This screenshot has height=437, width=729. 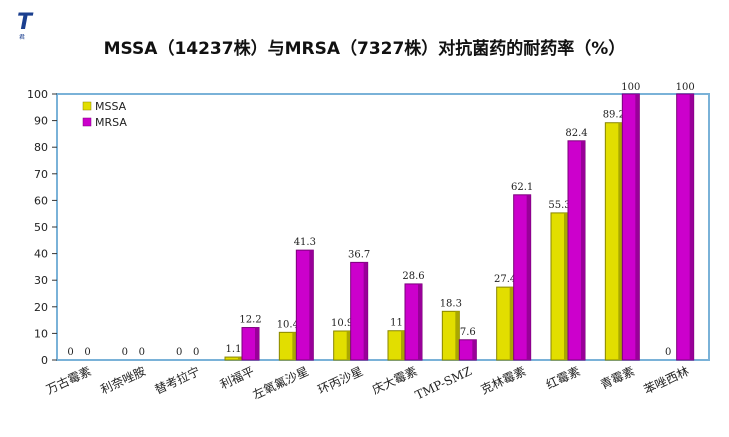 I want to click on y-tick-label: 90, so click(x=41, y=121).